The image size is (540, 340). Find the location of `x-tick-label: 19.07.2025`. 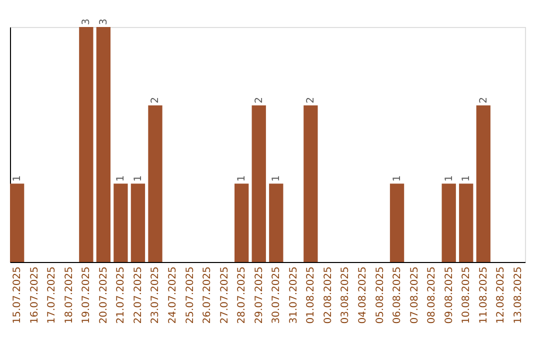

x-tick-label: 19.07.2025 is located at coordinates (86, 295).